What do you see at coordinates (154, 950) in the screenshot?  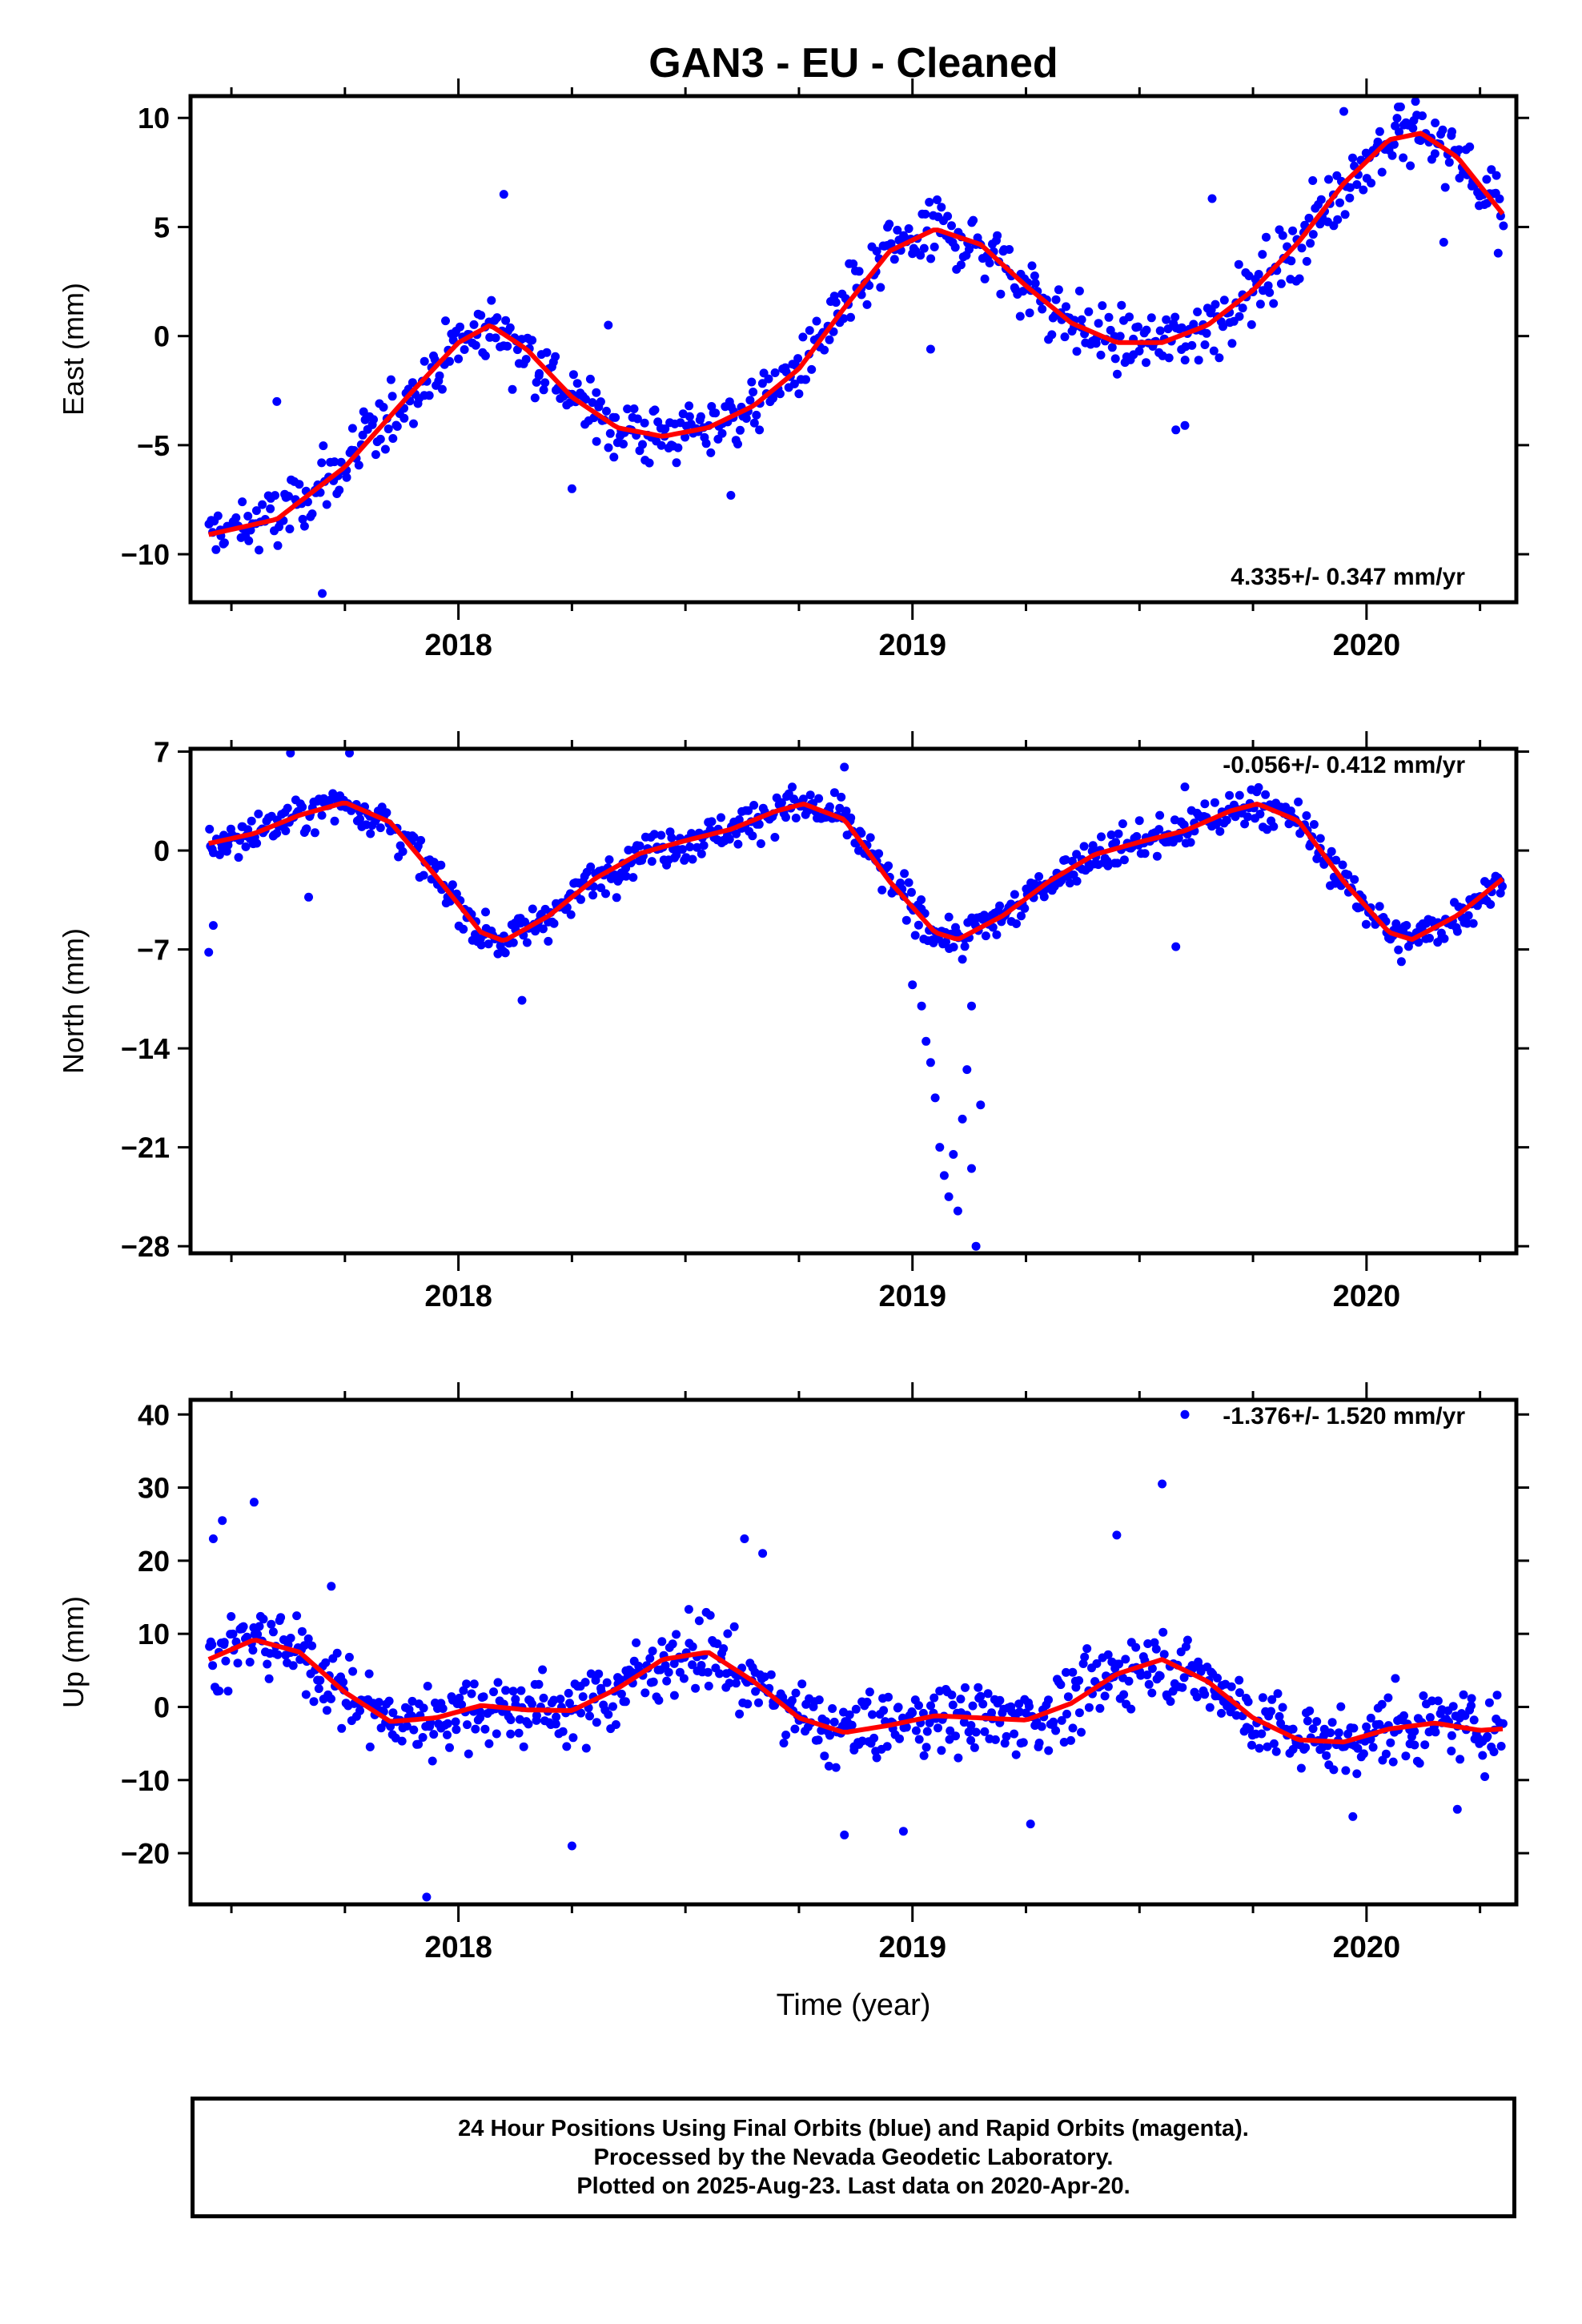 I see `y-tick-label: −7` at bounding box center [154, 950].